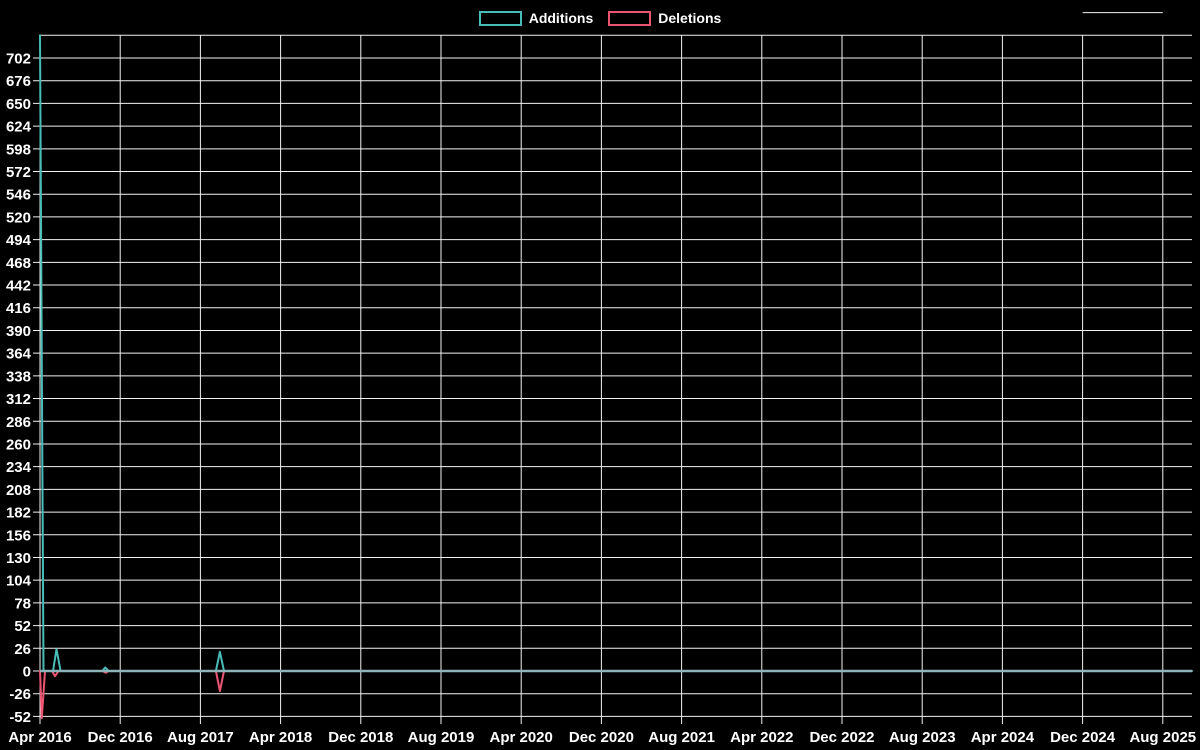 Image resolution: width=1200 pixels, height=750 pixels. Describe the element at coordinates (22, 603) in the screenshot. I see `y-tick-label: 78` at that location.